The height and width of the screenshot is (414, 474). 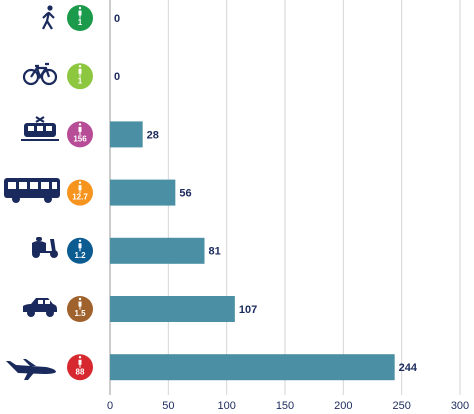 I want to click on x-tick-label: 250, so click(x=401, y=406).